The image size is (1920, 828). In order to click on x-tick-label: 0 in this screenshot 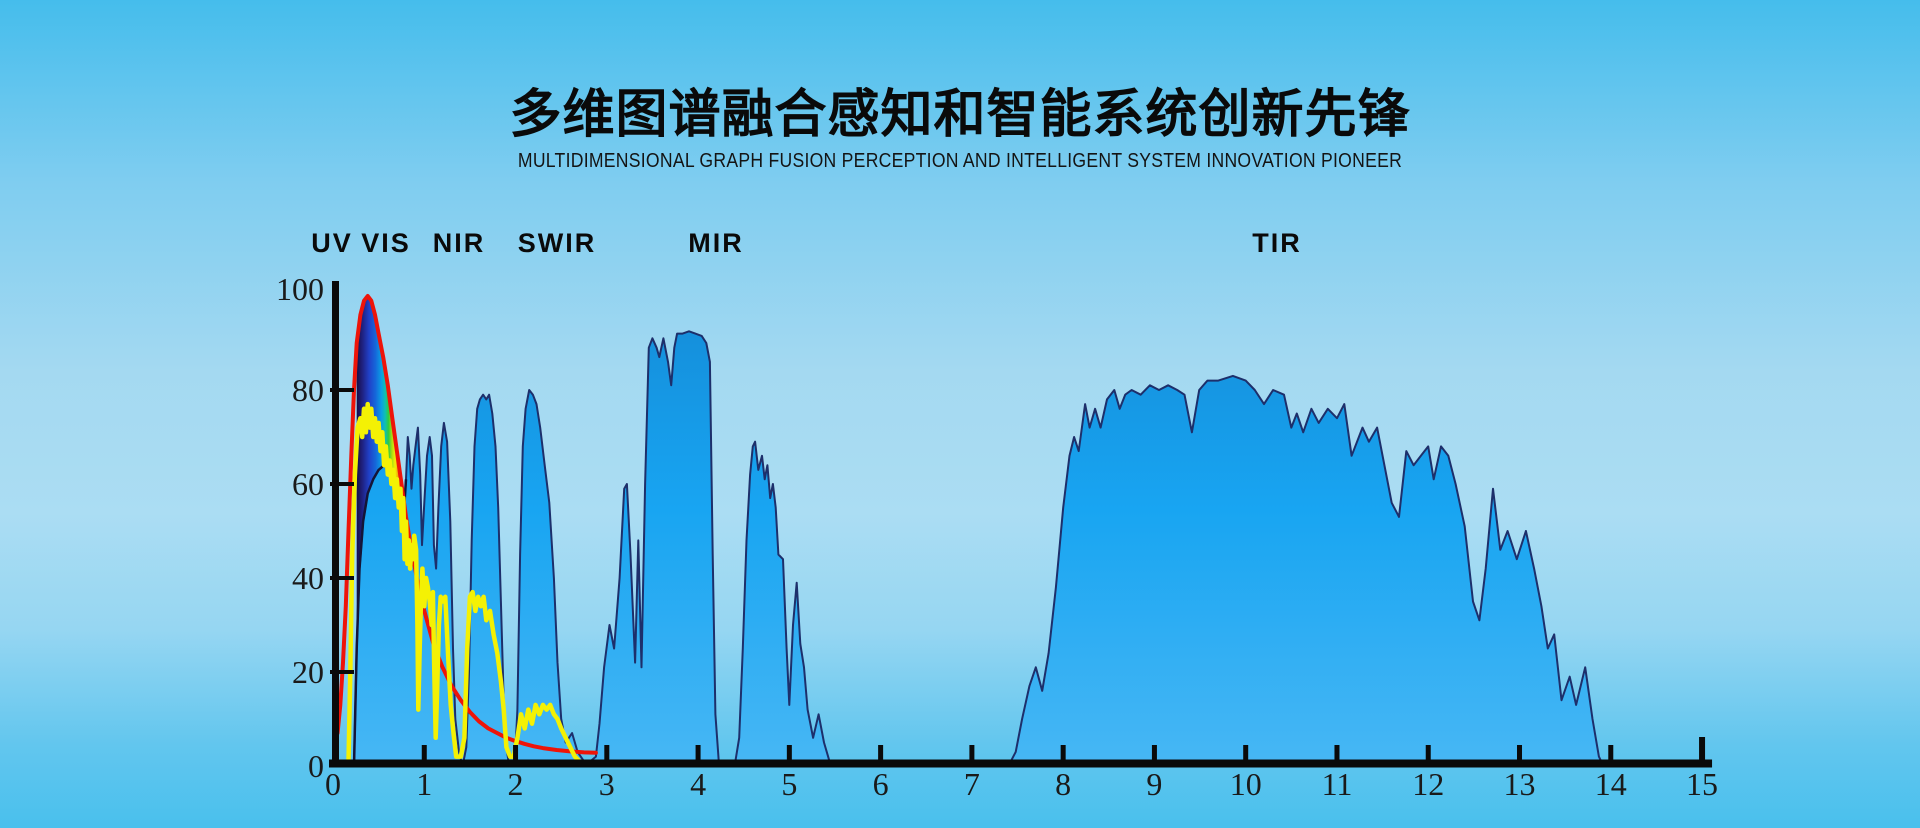, I will do `click(333, 784)`.